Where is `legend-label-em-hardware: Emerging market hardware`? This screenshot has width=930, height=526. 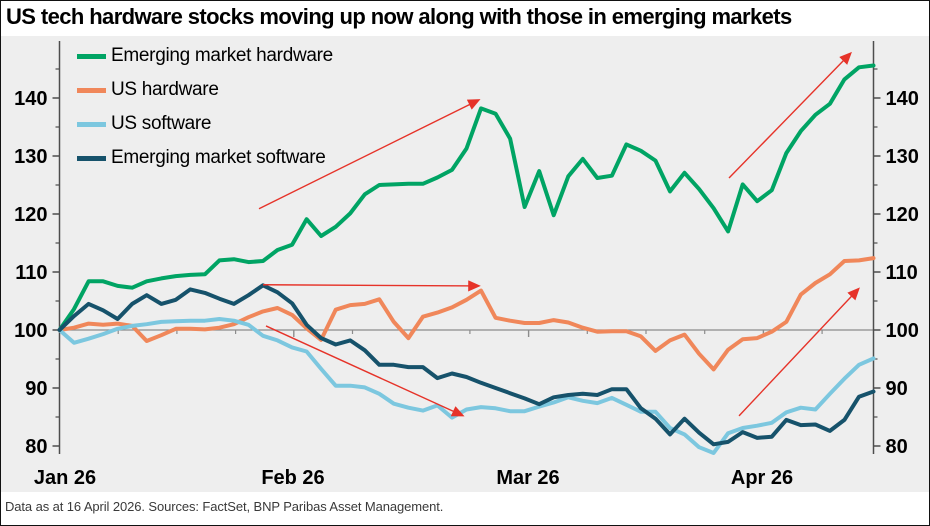
legend-label-em-hardware: Emerging market hardware is located at coordinates (222, 55).